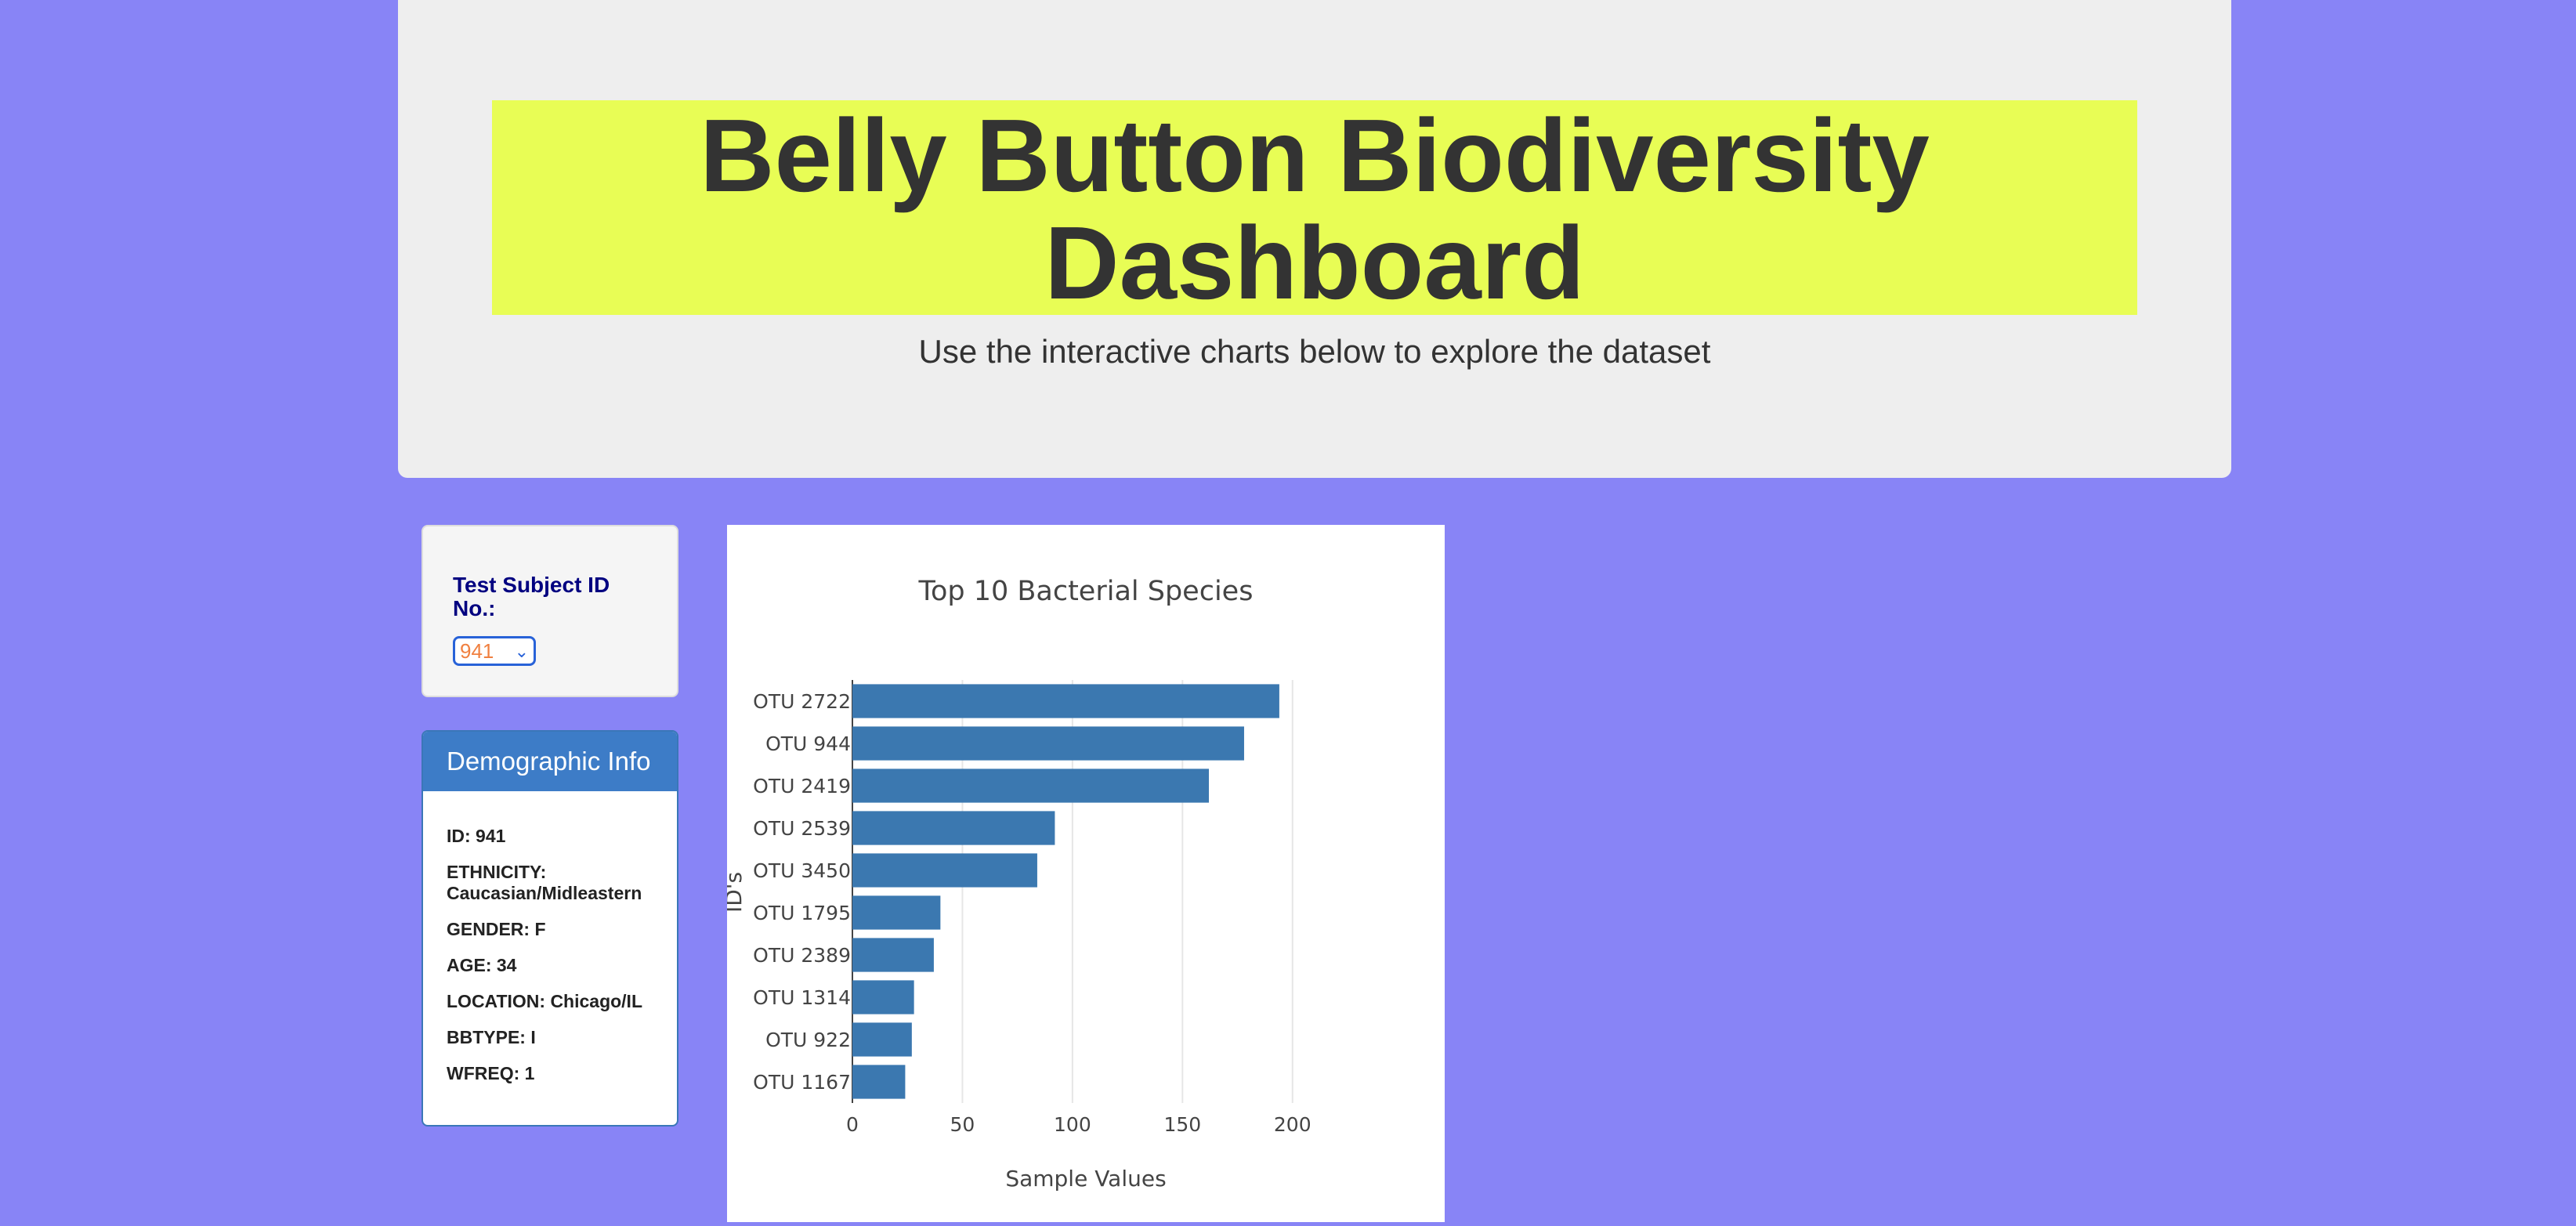 The height and width of the screenshot is (1226, 2576). I want to click on x-axis-label: Sample Values, so click(1085, 1179).